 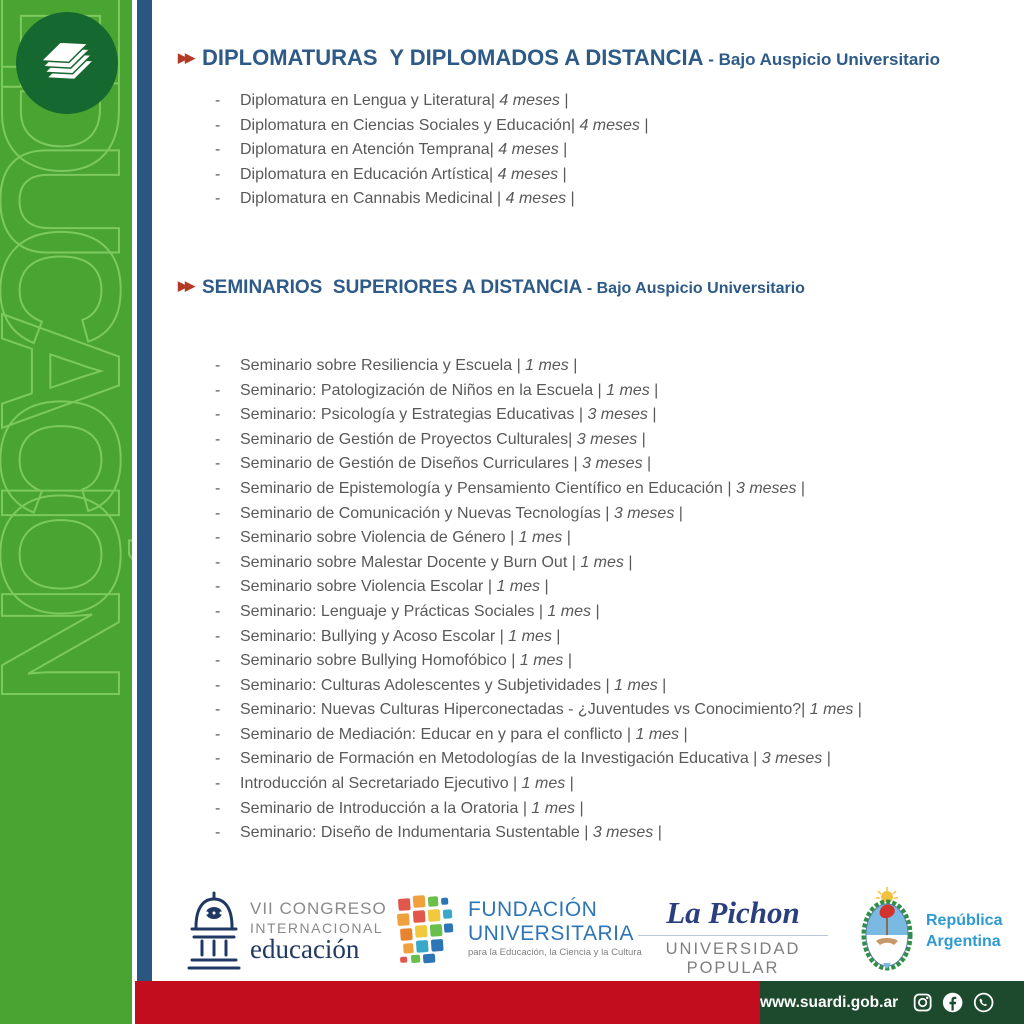 What do you see at coordinates (144, 490) in the screenshot?
I see `divider-stripe` at bounding box center [144, 490].